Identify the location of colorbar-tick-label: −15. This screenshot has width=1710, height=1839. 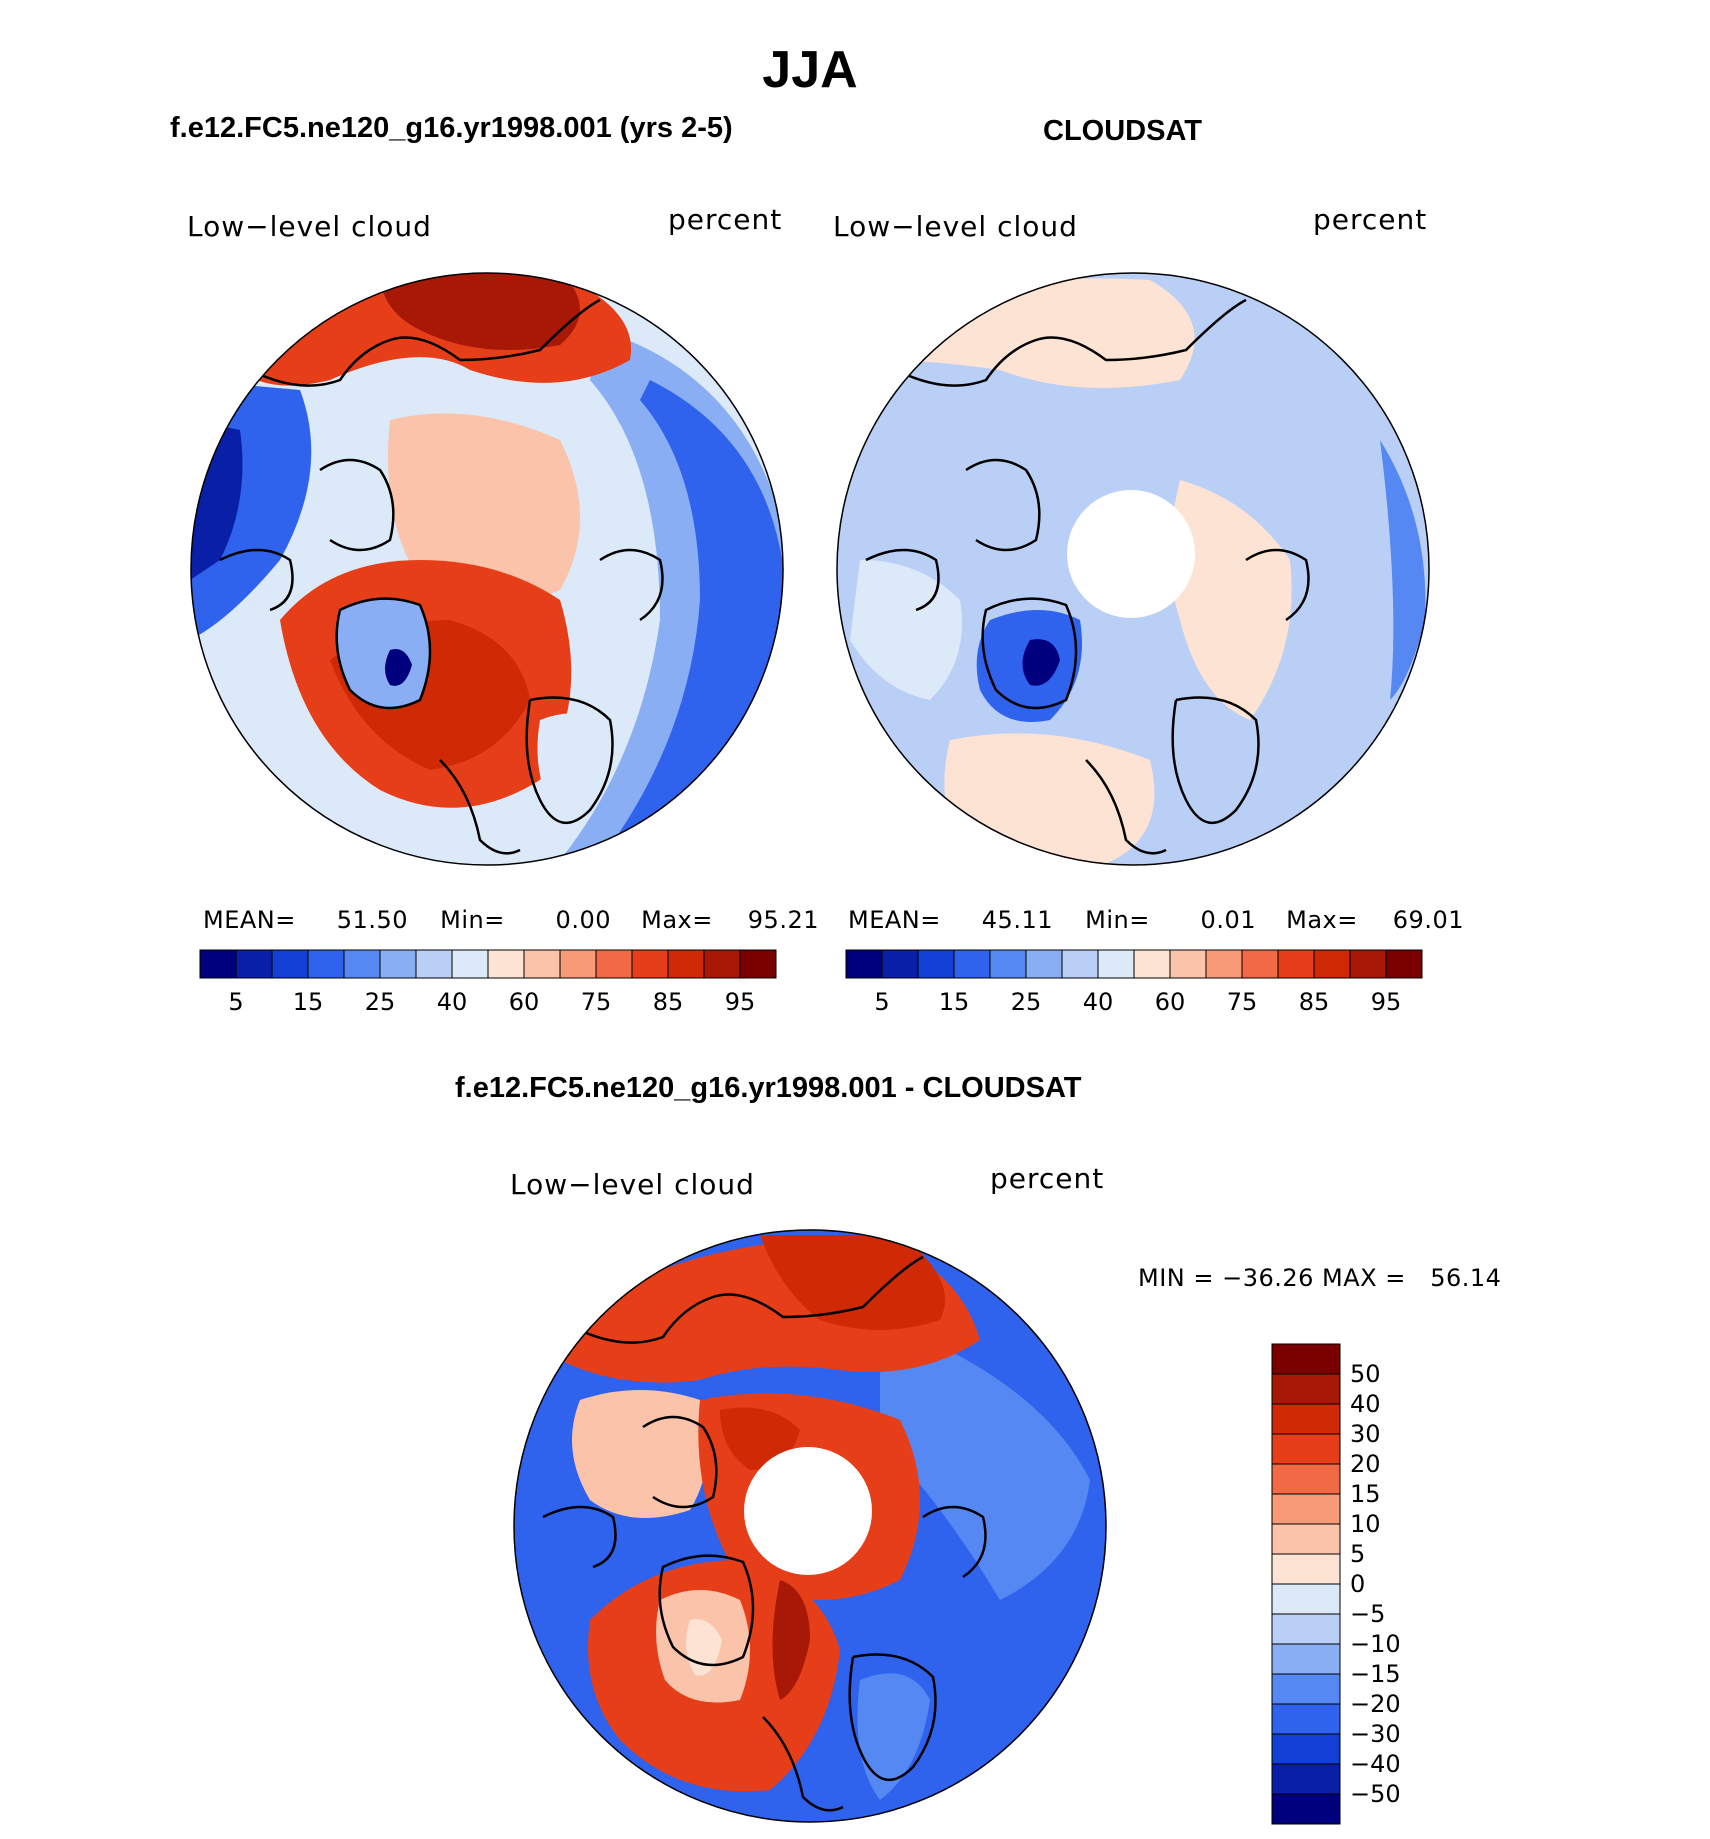
(1375, 1674).